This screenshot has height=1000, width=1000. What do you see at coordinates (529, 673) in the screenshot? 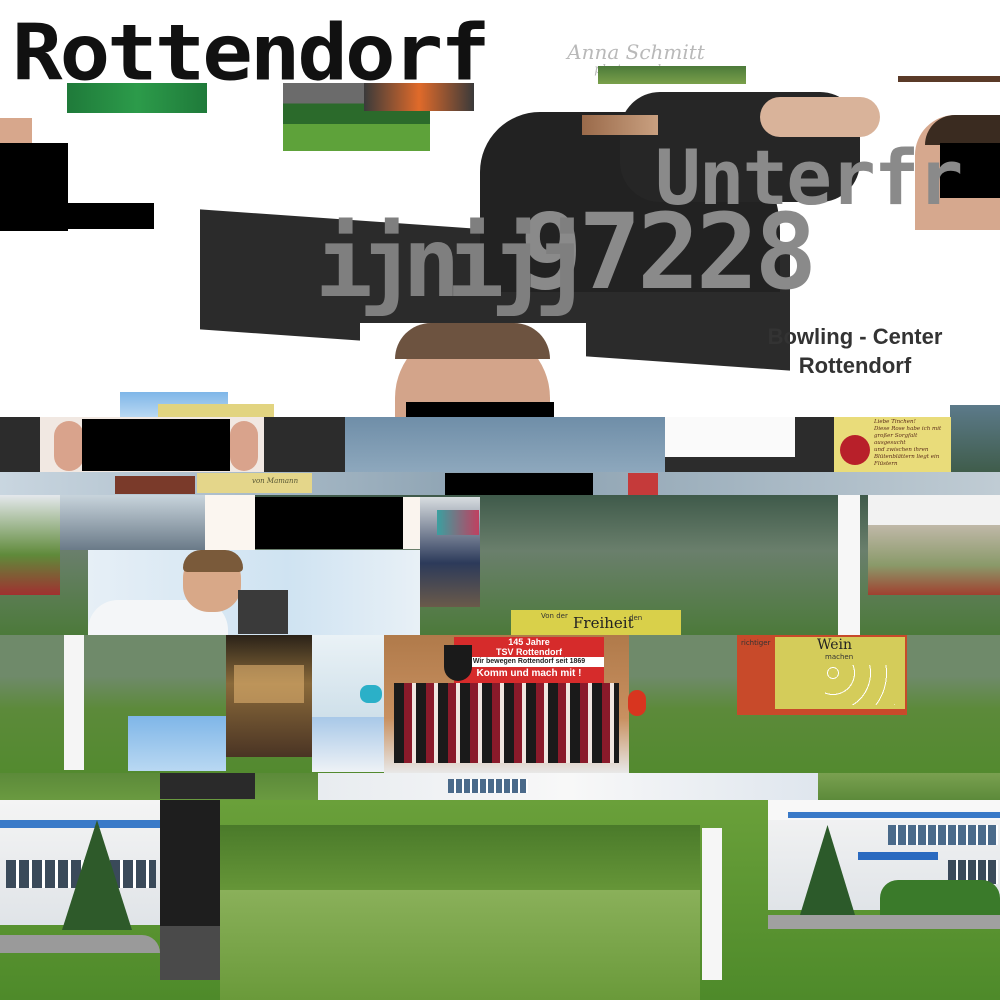
I see `poster-line4: Komm und mach mit !` at bounding box center [529, 673].